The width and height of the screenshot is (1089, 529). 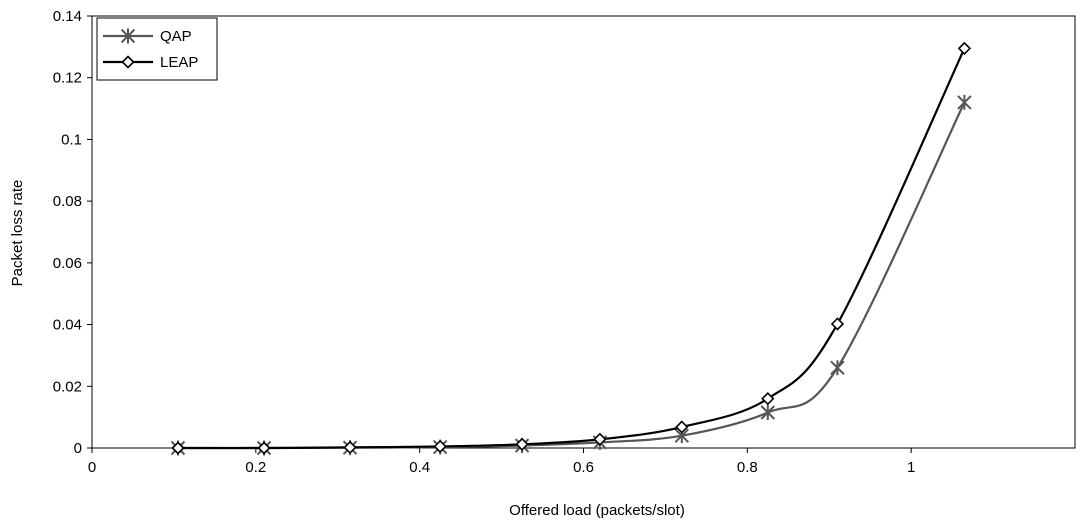 I want to click on y-tick-label: 0.14, so click(x=67, y=16).